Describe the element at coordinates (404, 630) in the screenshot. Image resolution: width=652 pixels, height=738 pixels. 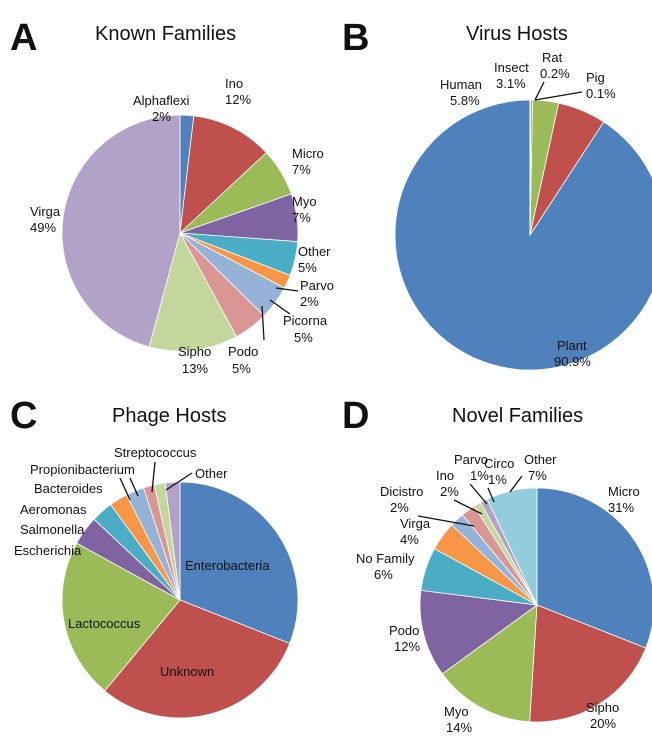
I see `label-d-podo-name: Podo` at that location.